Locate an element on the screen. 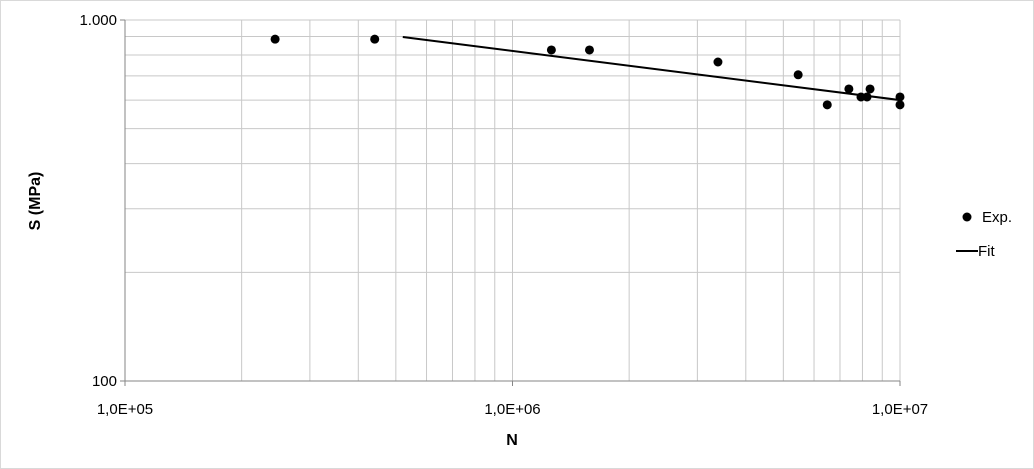  x-tick-label: 1,0E+07 is located at coordinates (900, 409).